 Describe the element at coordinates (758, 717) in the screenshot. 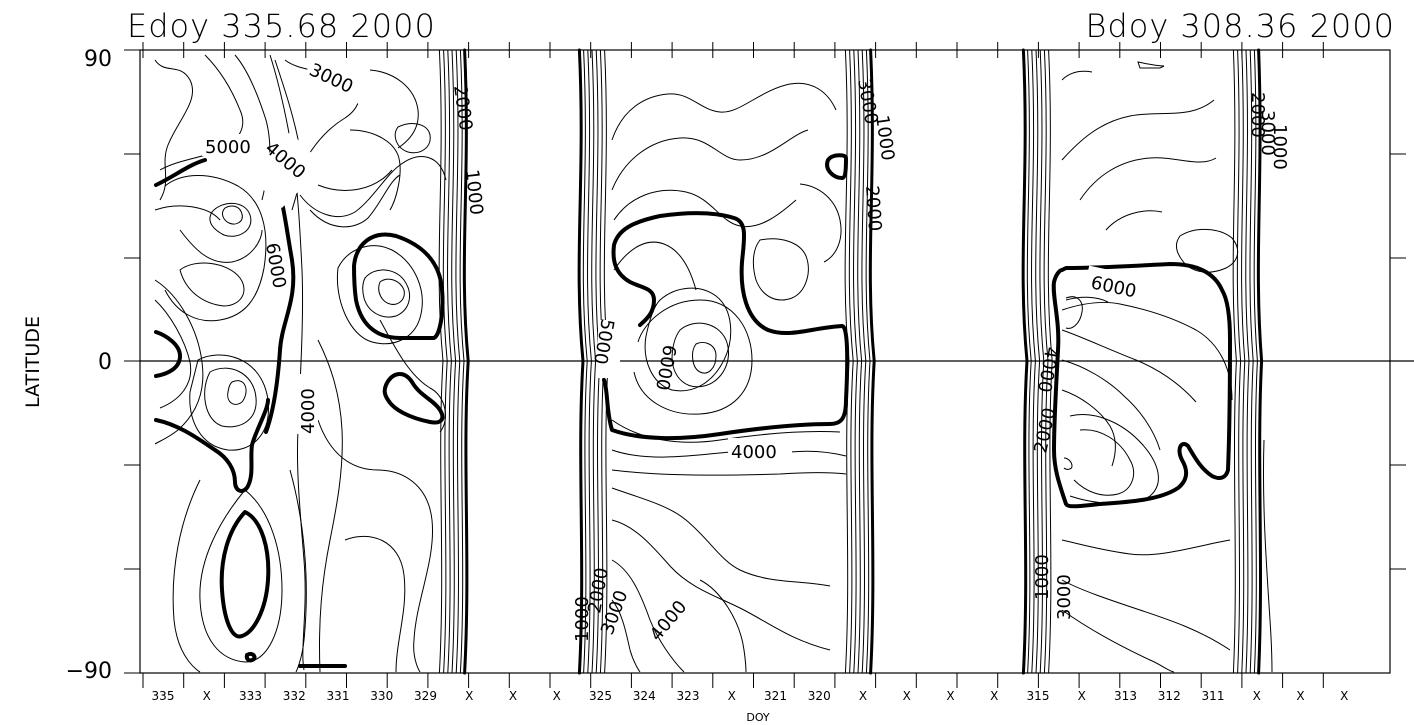

I see `x-axis-label: DOY` at that location.